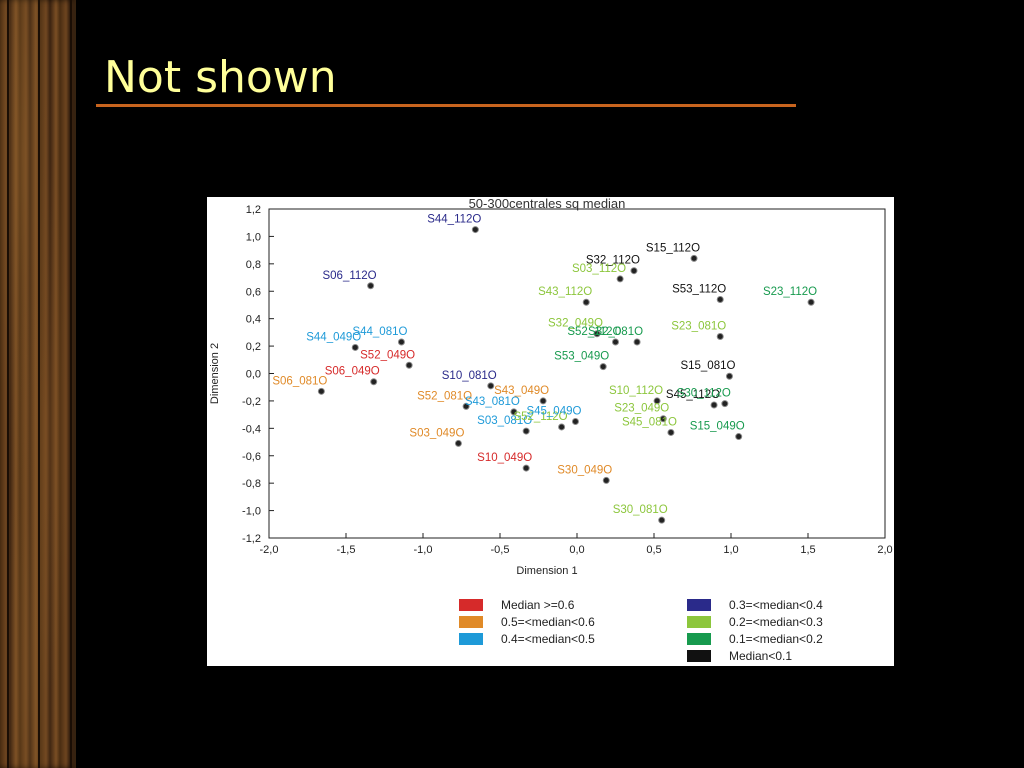 This screenshot has width=1024, height=768. Describe the element at coordinates (807, 550) in the screenshot. I see `x-tick-label: 1,5` at that location.